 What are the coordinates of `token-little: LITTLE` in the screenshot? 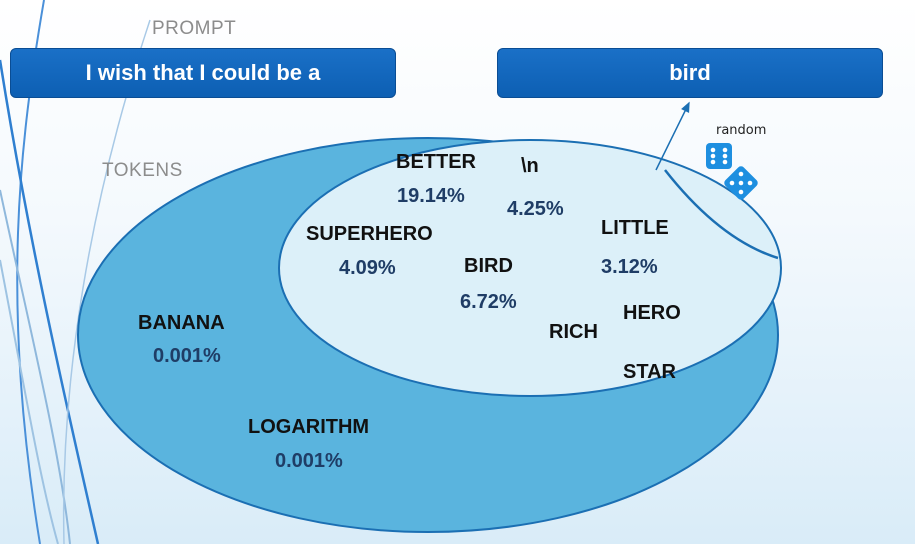 It's located at (635, 228).